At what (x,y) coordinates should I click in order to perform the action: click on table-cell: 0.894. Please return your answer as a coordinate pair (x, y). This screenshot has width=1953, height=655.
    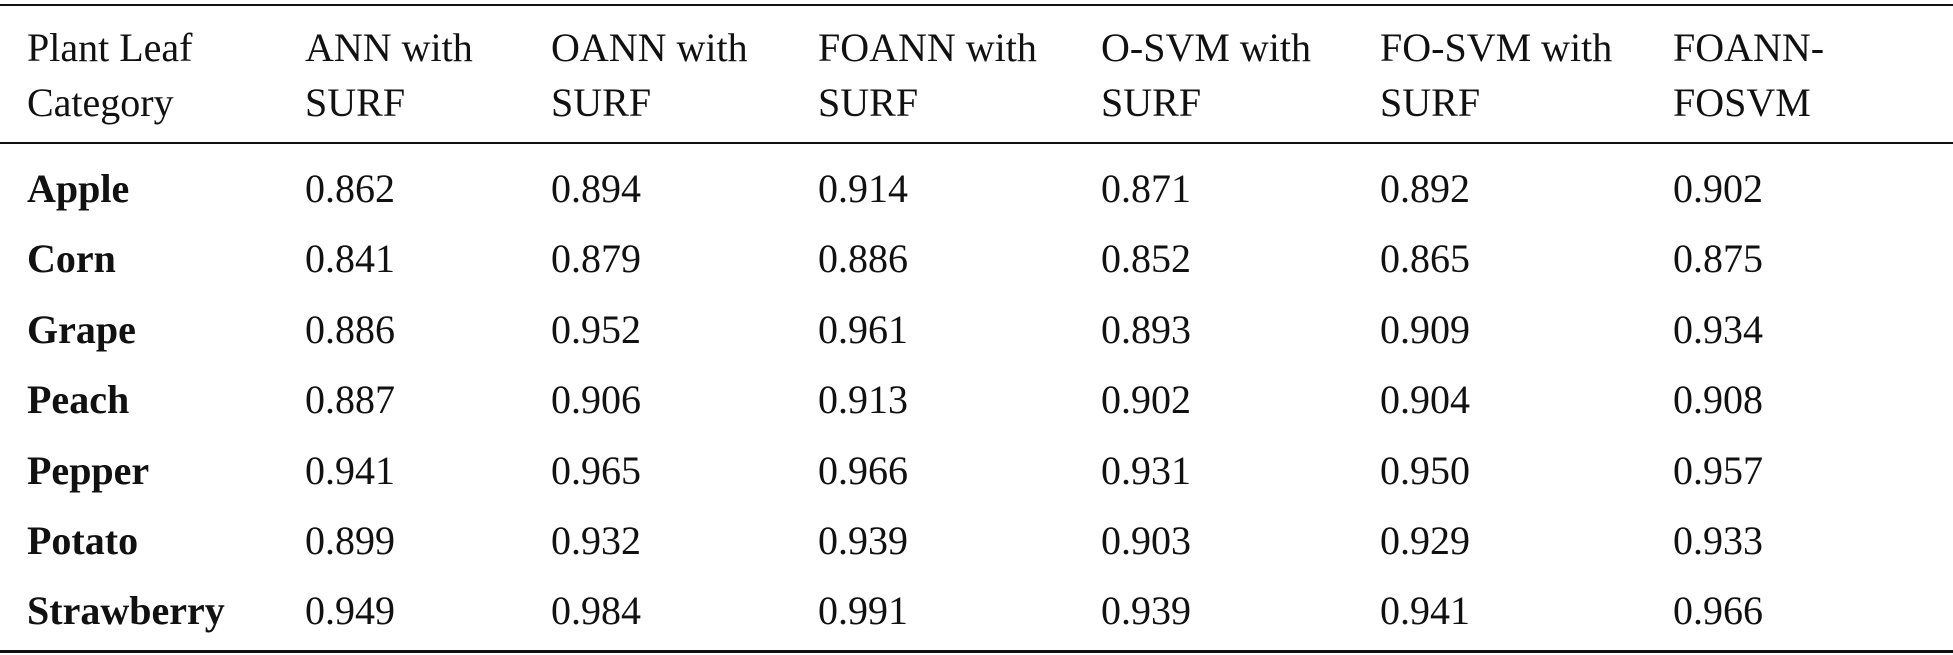
    Looking at the image, I should click on (596, 188).